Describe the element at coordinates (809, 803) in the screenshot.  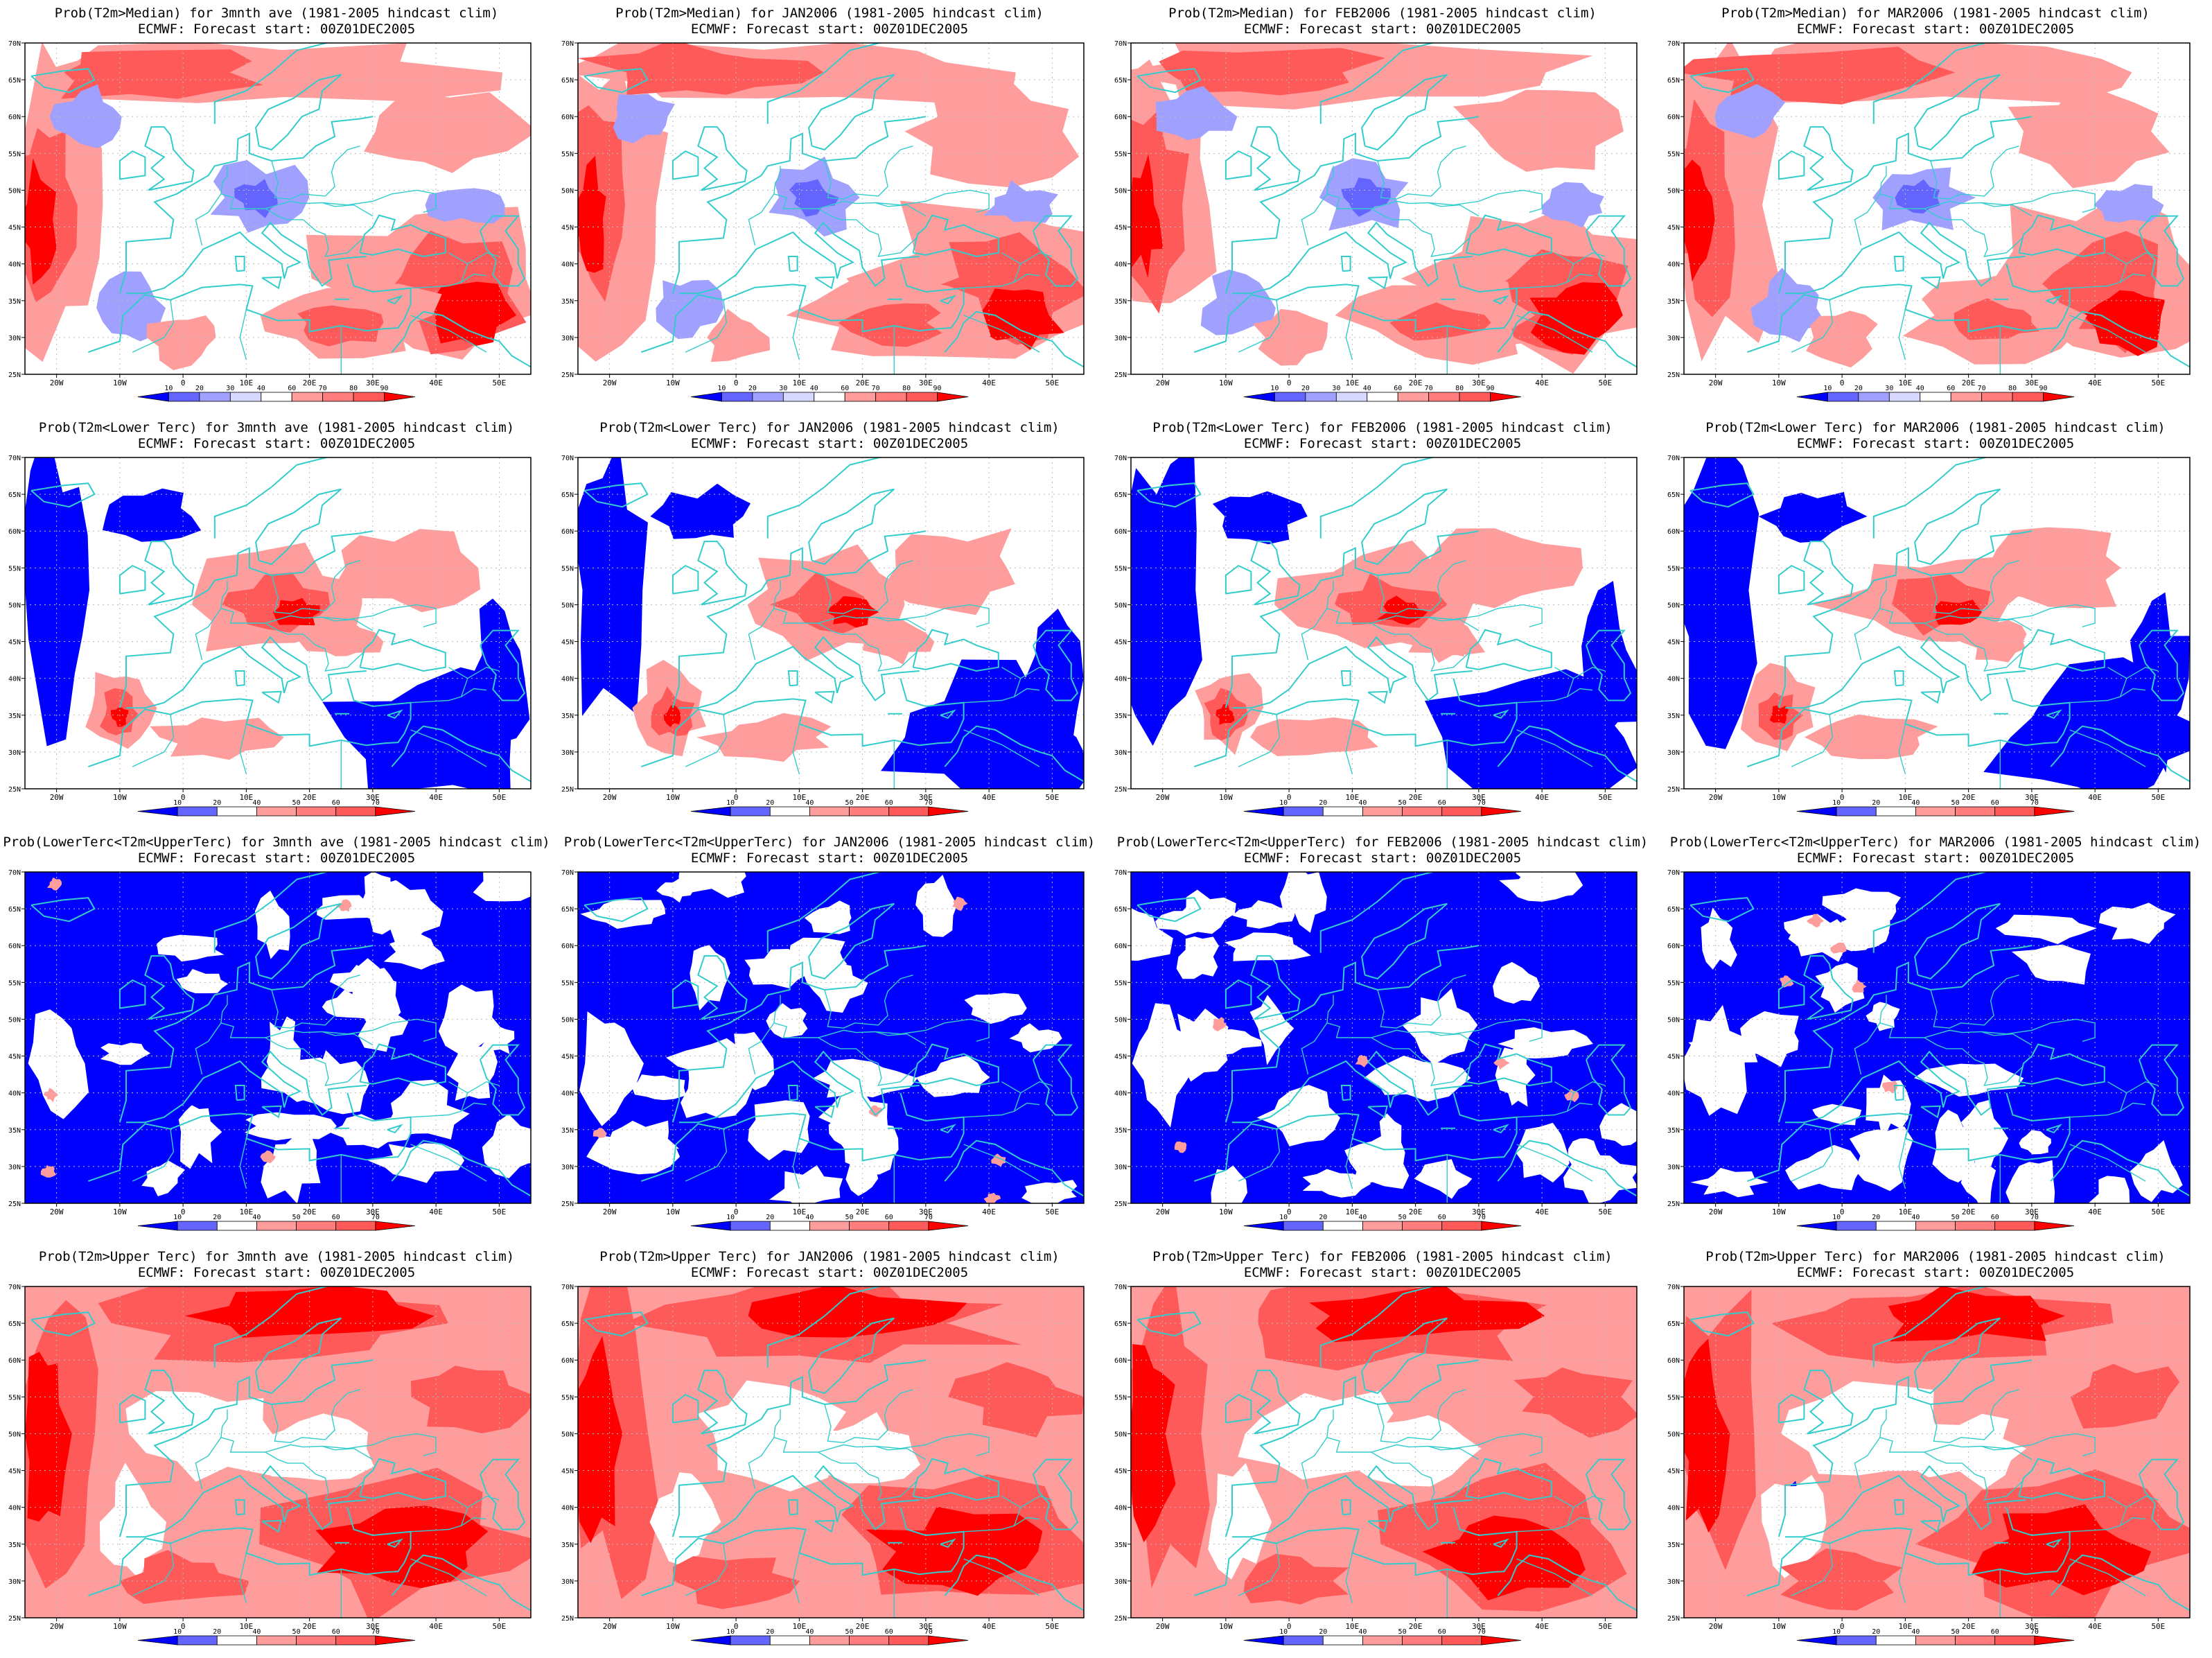
I see `colorbar-label: 40` at that location.